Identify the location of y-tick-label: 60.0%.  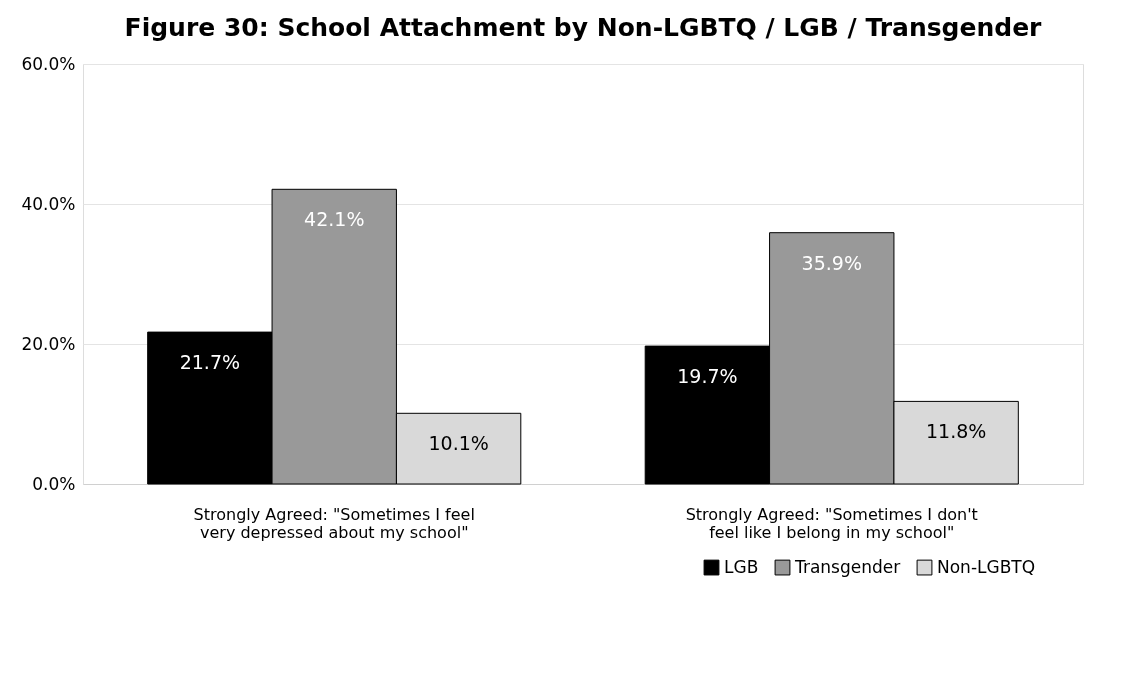
(48, 63).